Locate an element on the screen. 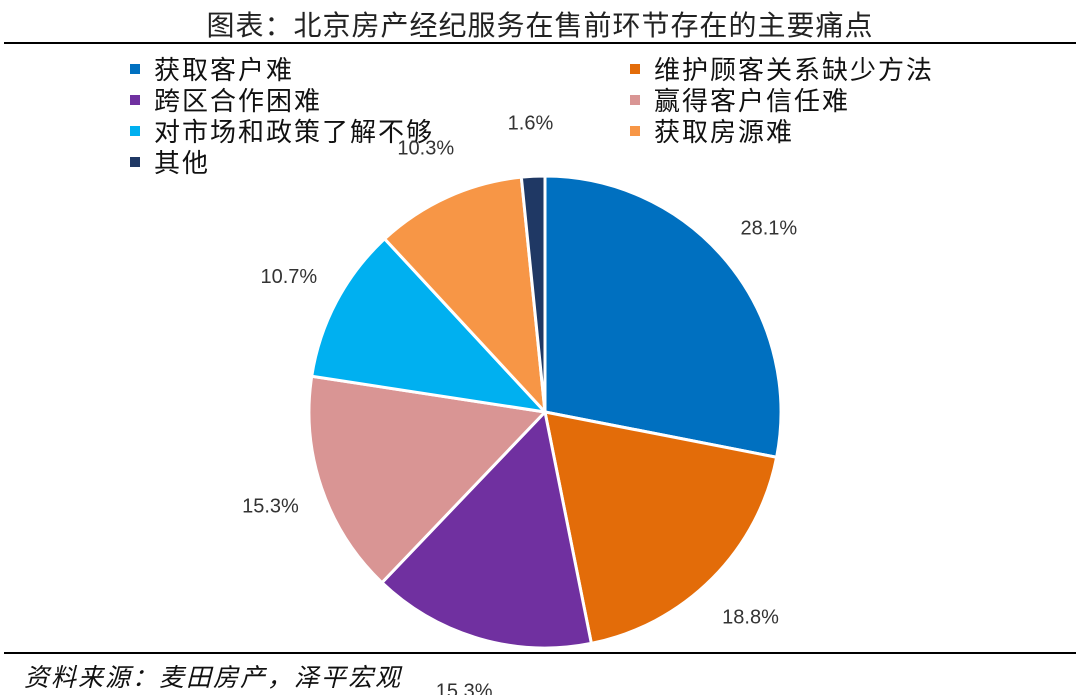 This screenshot has height=695, width=1080. legend-label-6: 其他 is located at coordinates (182, 164).